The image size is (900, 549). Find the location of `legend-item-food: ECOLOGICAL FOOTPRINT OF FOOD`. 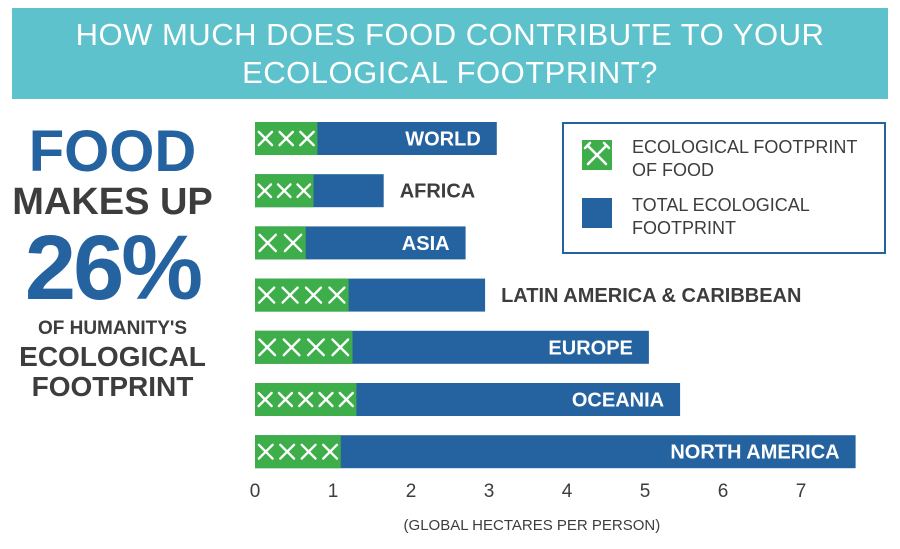

legend-item-food: ECOLOGICAL FOOTPRINT OF FOOD is located at coordinates (727, 159).